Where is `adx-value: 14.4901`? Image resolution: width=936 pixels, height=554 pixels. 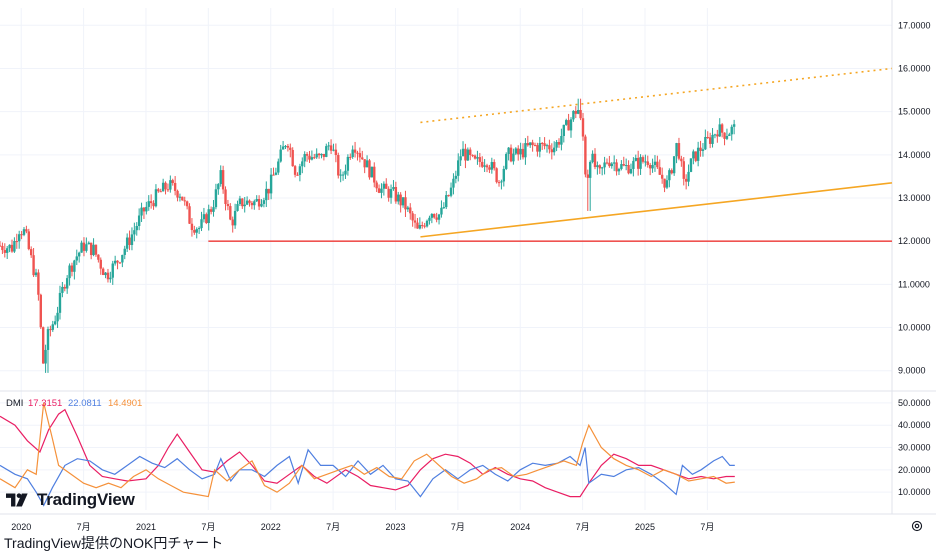
adx-value: 14.4901 is located at coordinates (125, 403).